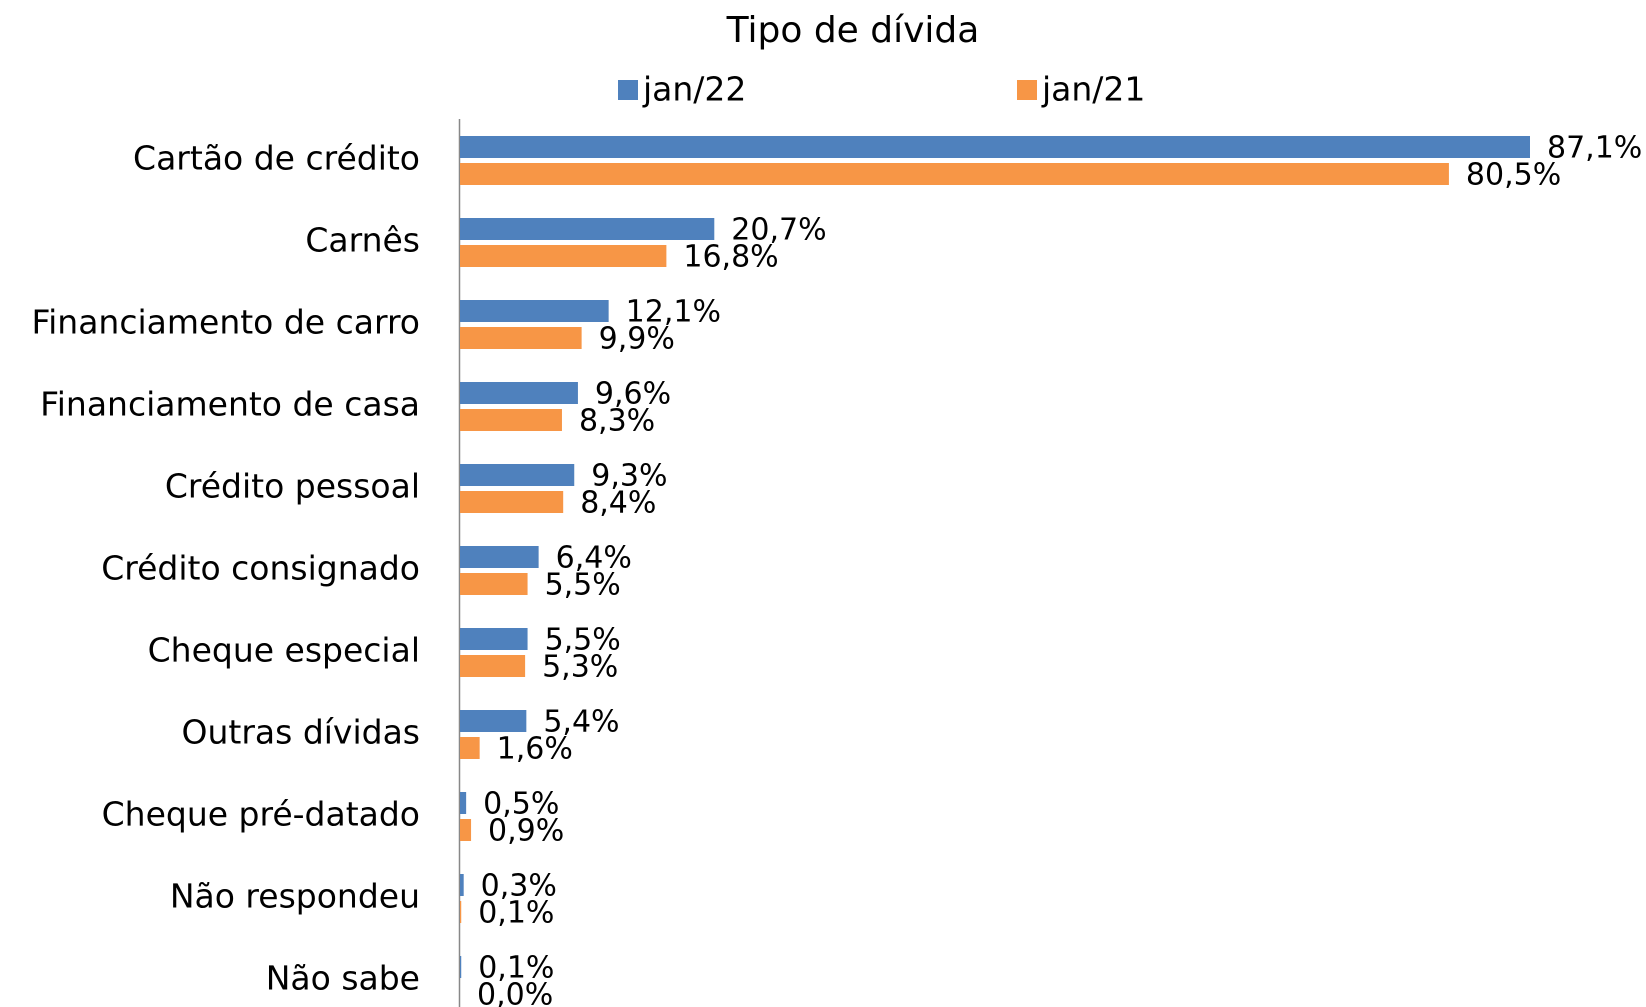 The image size is (1646, 1007). I want to click on y-tick-label: Carnês, so click(362, 240).